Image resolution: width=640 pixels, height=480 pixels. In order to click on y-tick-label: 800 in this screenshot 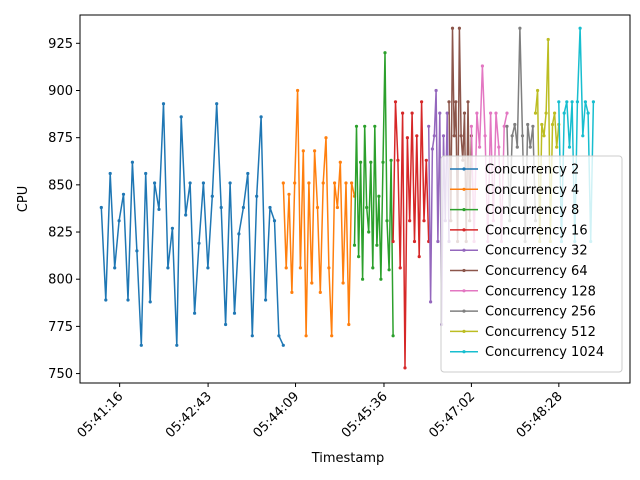, I will do `click(60, 280)`.